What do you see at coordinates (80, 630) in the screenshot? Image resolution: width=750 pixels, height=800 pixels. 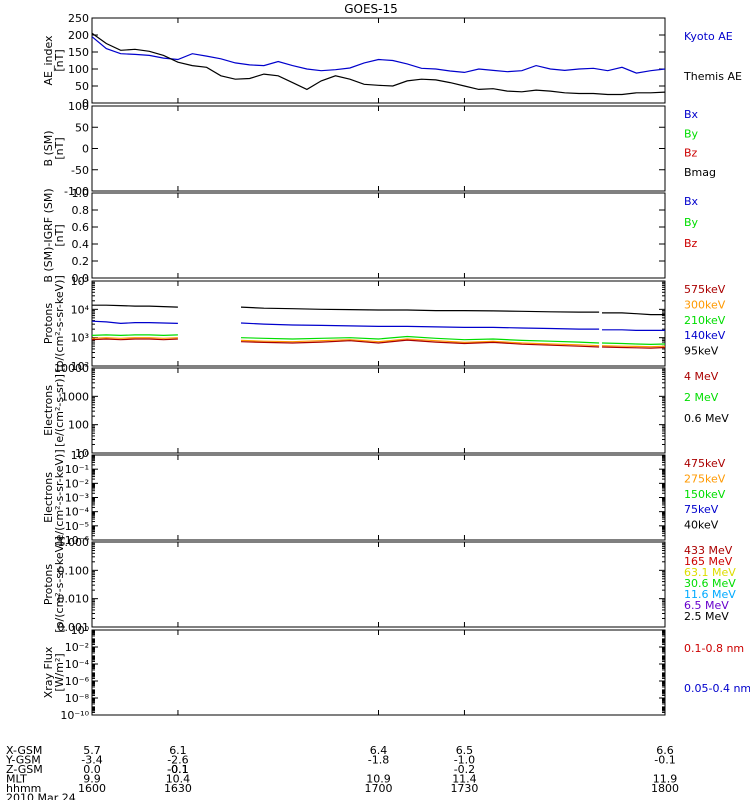 I see `y-tick-label: 10⁰` at bounding box center [80, 630].